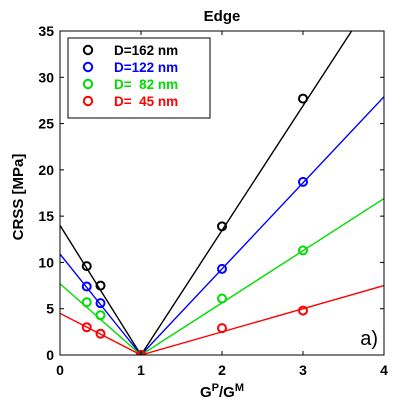 Image resolution: width=407 pixels, height=407 pixels. What do you see at coordinates (303, 370) in the screenshot?
I see `x-tick-label: 3` at bounding box center [303, 370].